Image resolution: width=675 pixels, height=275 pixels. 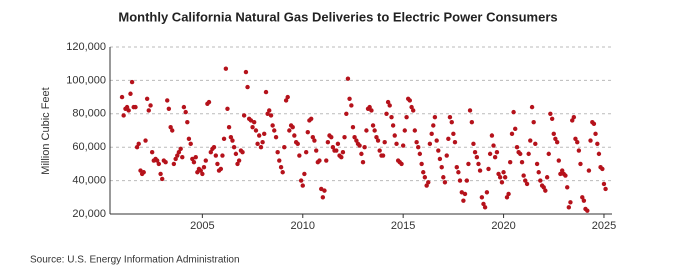 What do you see at coordinates (403, 226) in the screenshot?
I see `x-tick-label: 2015` at bounding box center [403, 226].